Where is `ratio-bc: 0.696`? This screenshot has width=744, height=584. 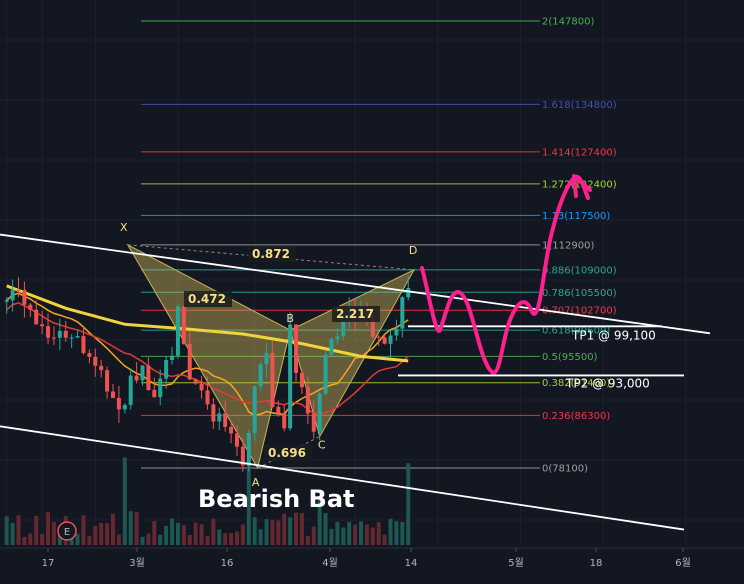 ratio-bc: 0.696 is located at coordinates (287, 453).